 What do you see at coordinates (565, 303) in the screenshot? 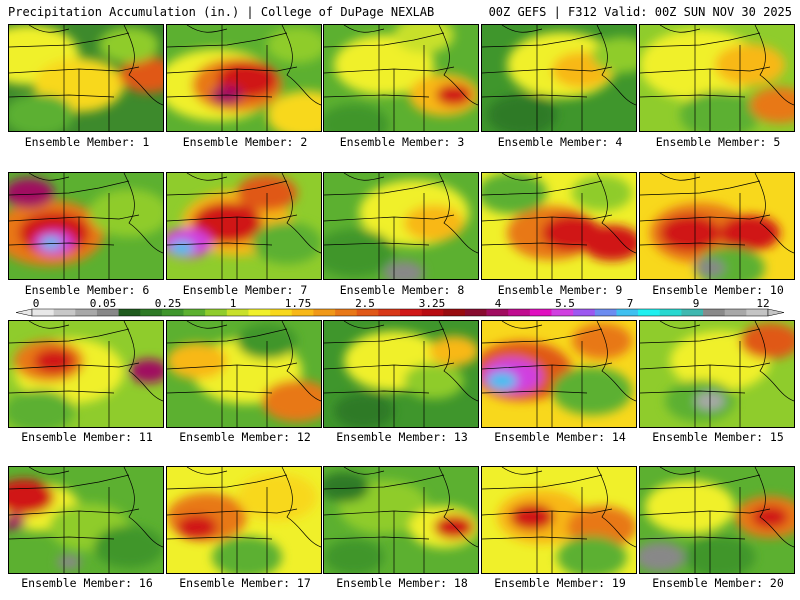
I see `legend-tick-label: 5.5` at bounding box center [565, 303].